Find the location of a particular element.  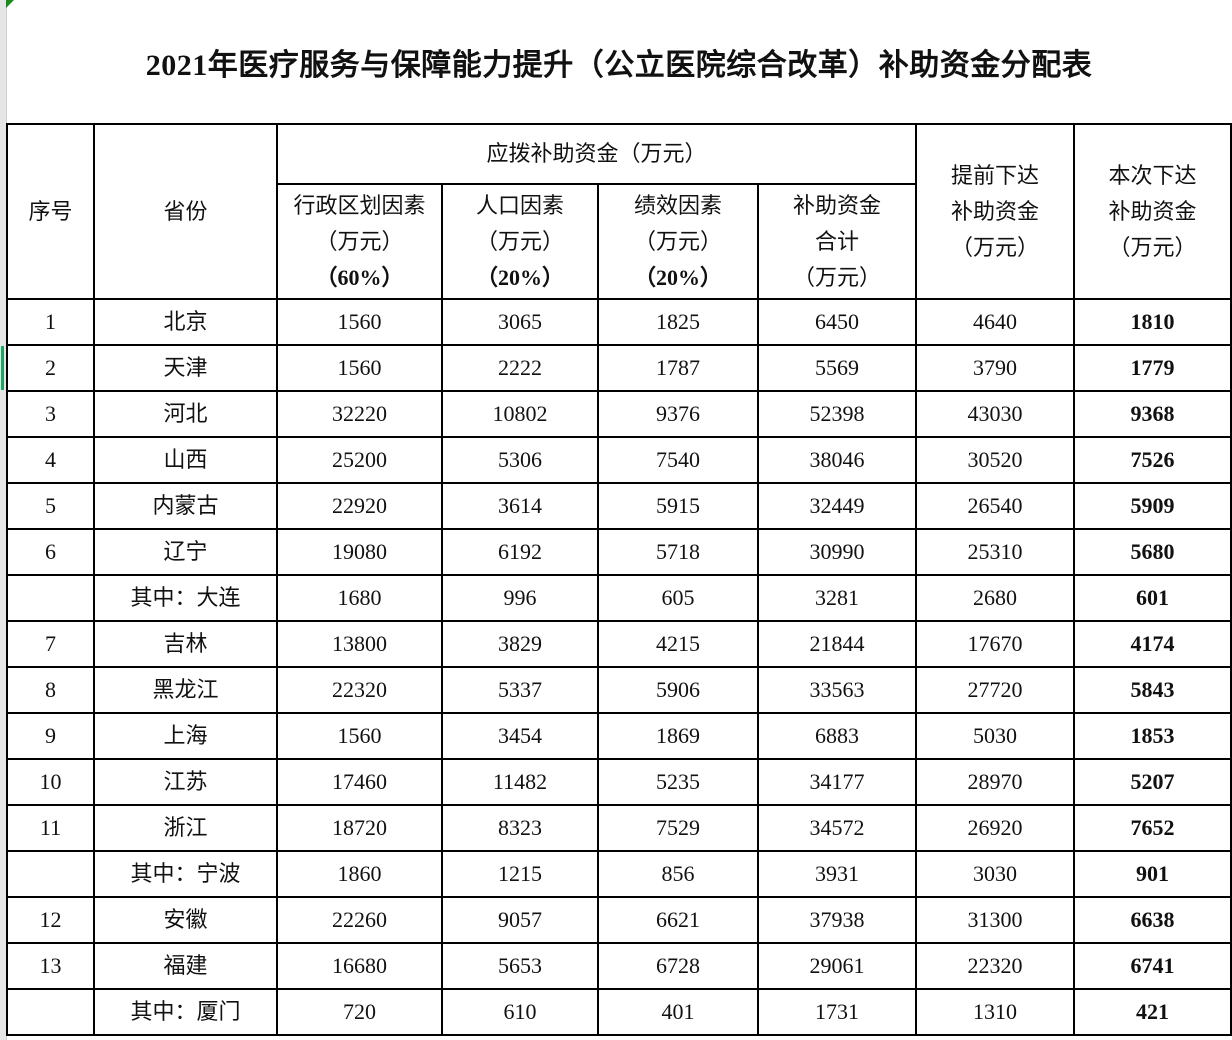

cell-province: 其中：厦门 is located at coordinates (185, 1012).